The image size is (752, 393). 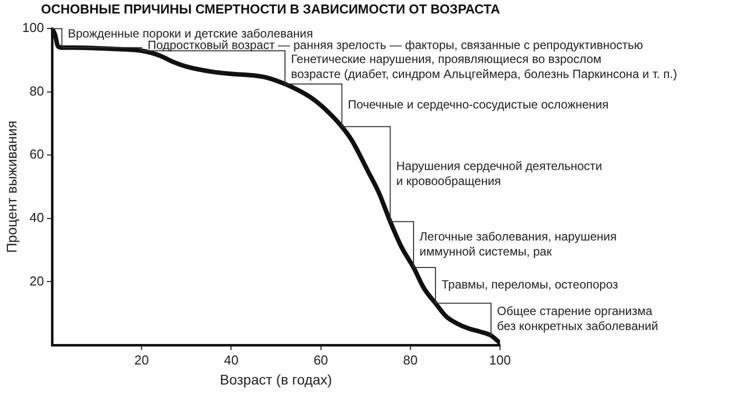 I want to click on x-axis-title: Возраст (в годах), so click(x=276, y=379).